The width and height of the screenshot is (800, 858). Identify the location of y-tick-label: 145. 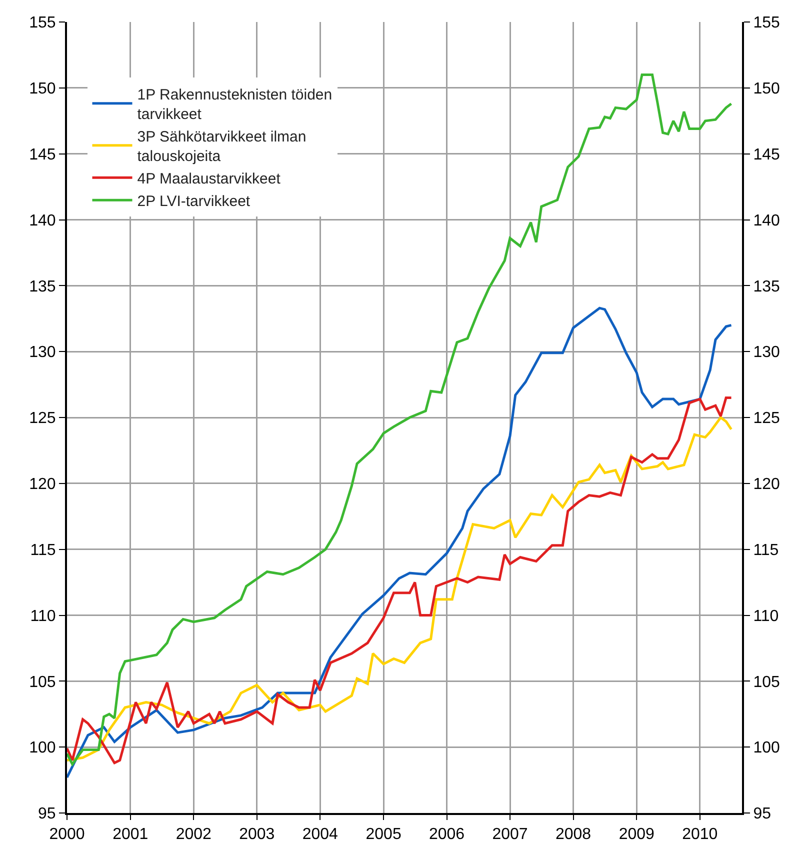
(42, 155).